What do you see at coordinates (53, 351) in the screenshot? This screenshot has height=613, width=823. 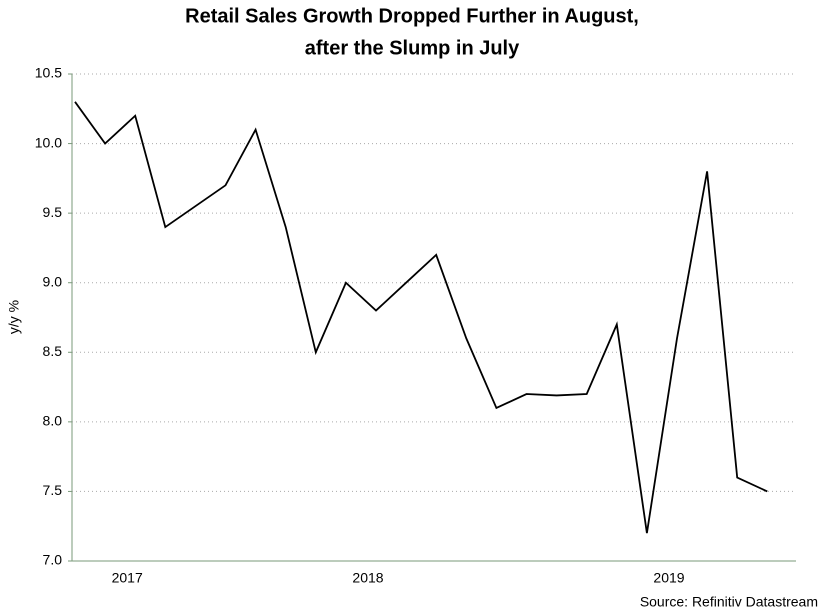 I see `y-tick-label: 8.5` at bounding box center [53, 351].